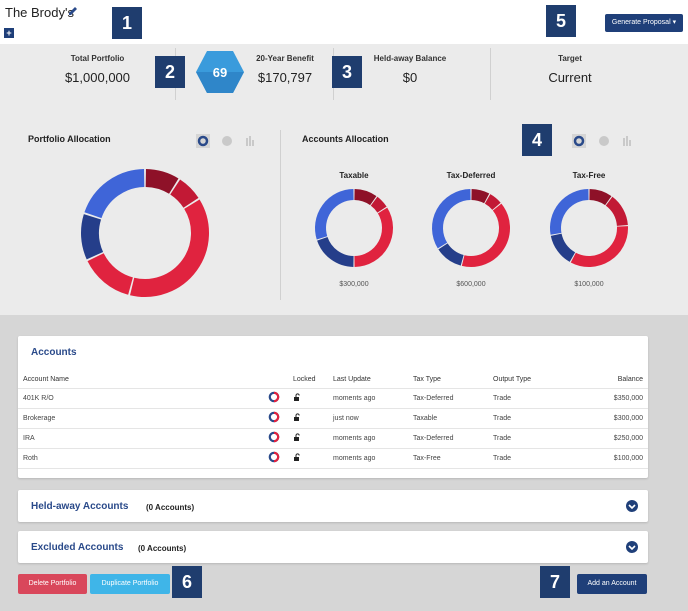 The width and height of the screenshot is (688, 611). What do you see at coordinates (127, 23) in the screenshot?
I see `callout-1: 1` at bounding box center [127, 23].